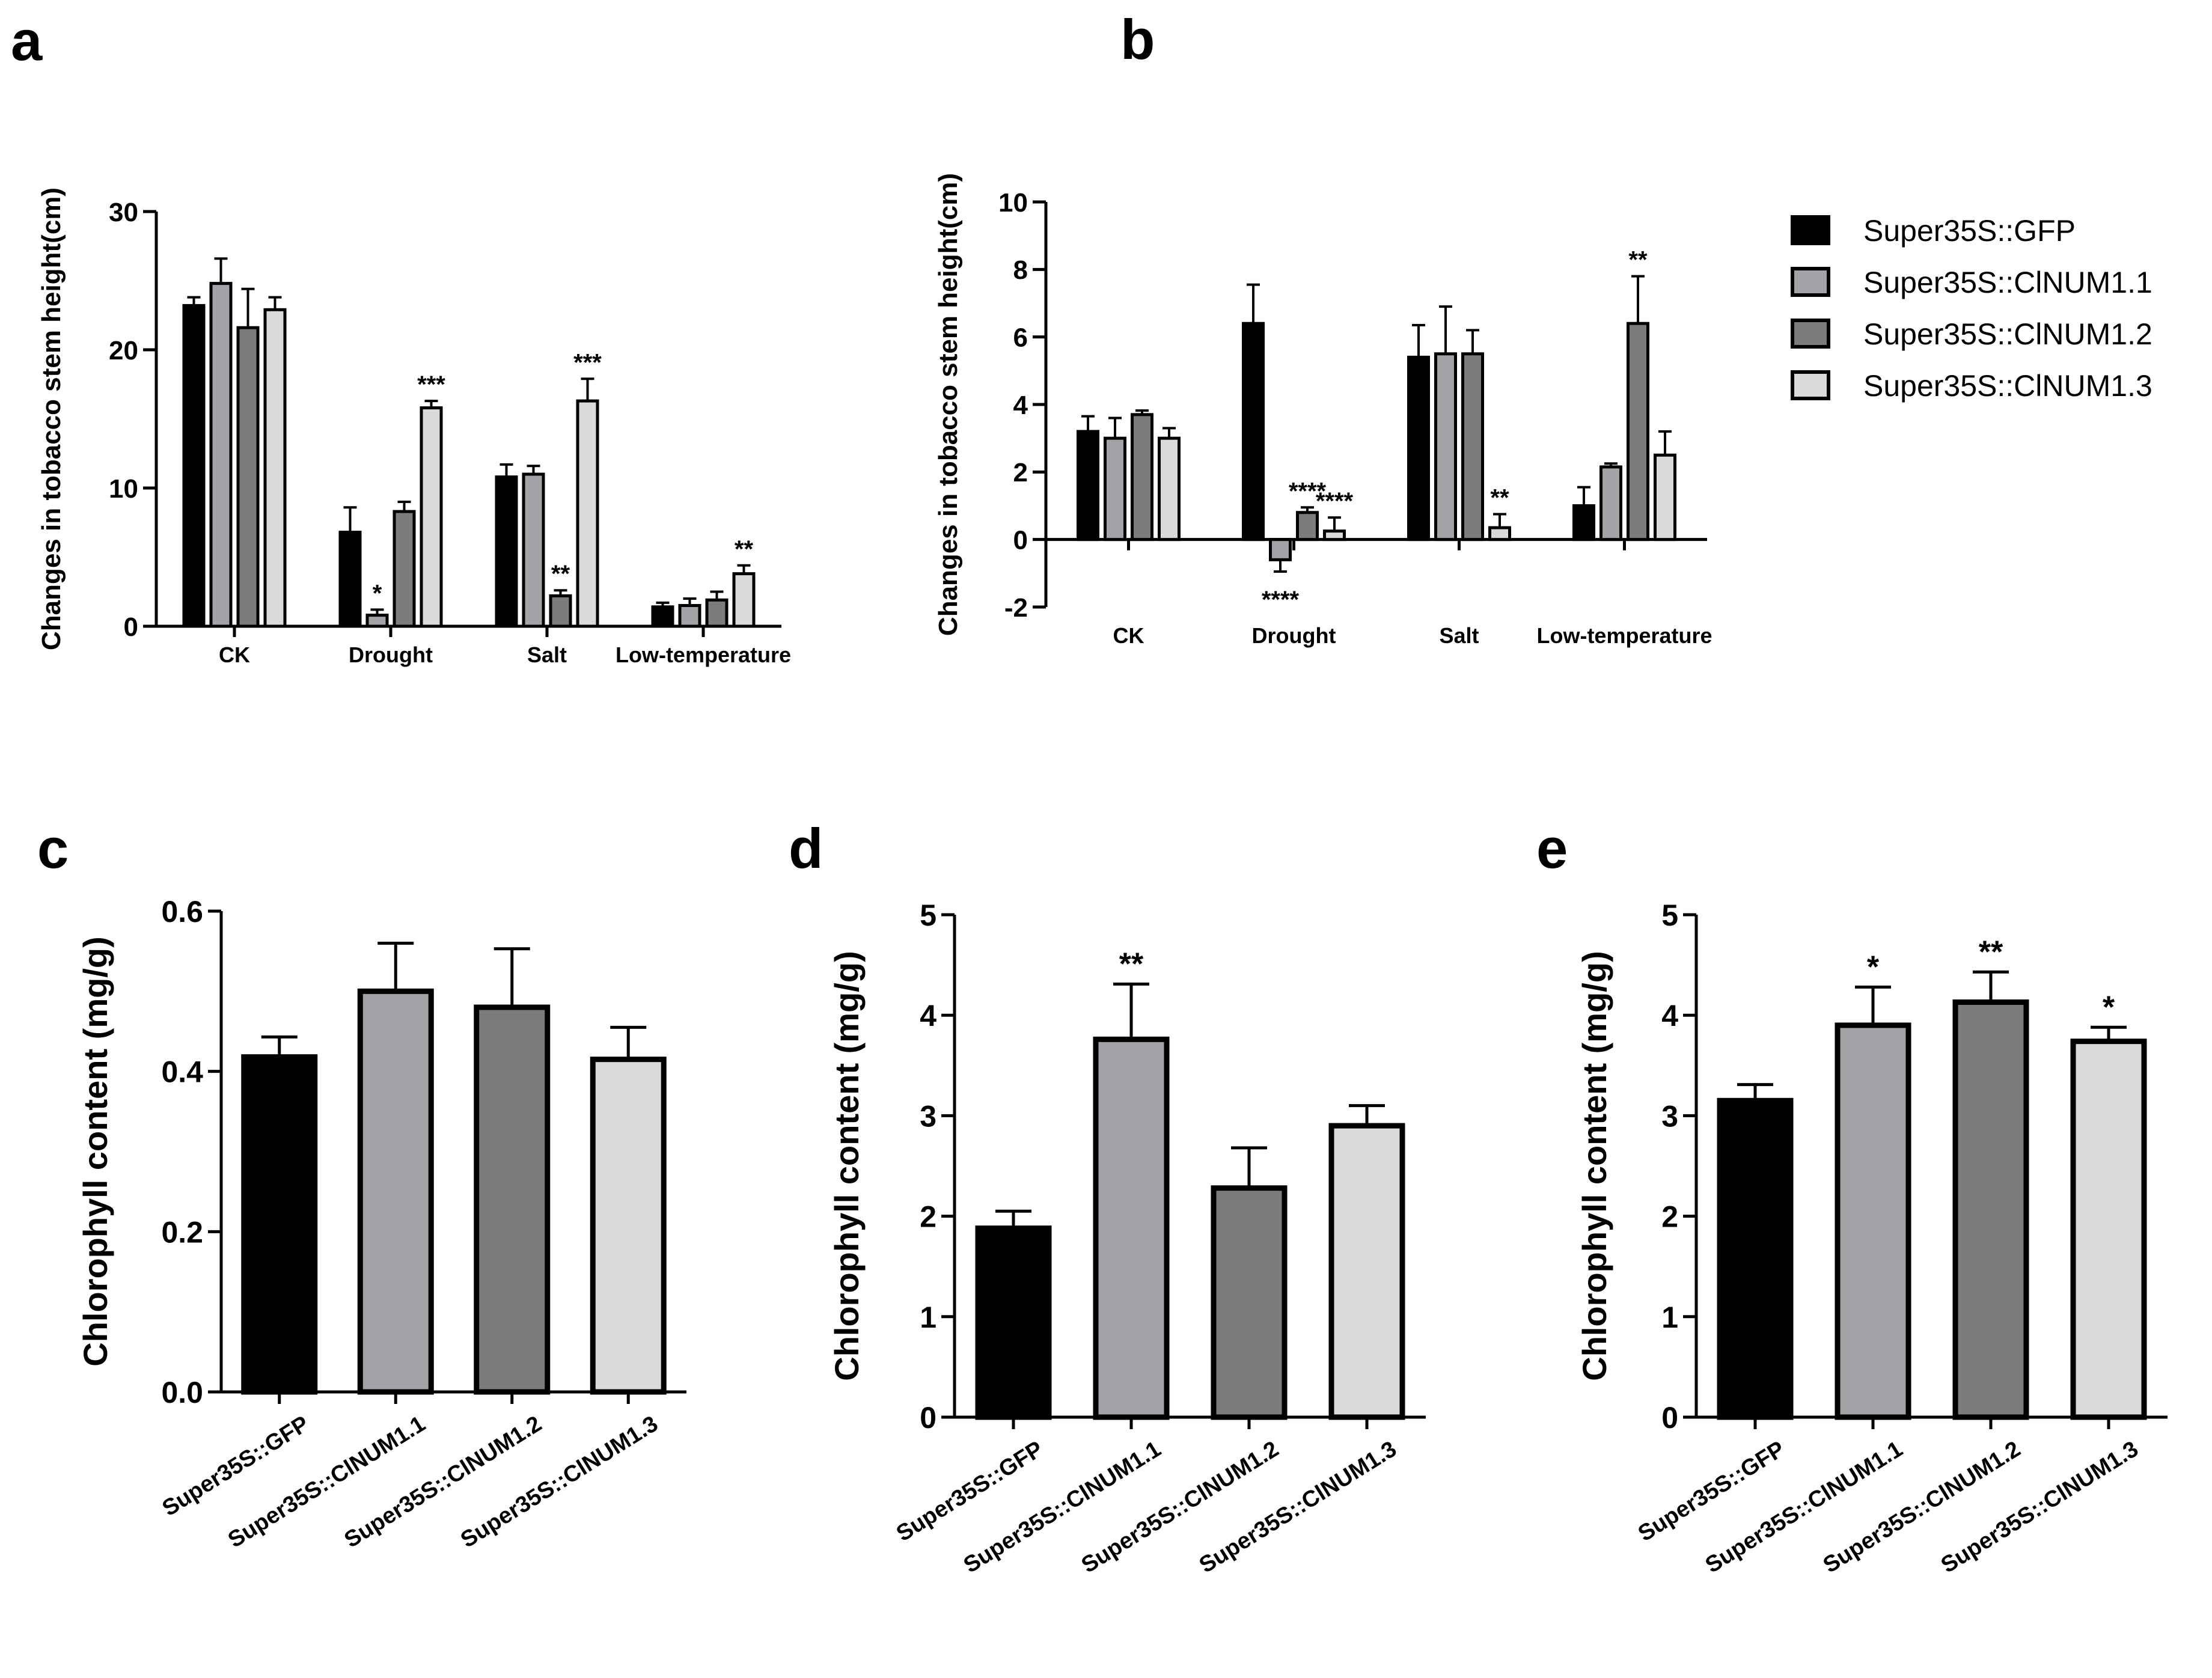 This screenshot has width=2212, height=1678. Describe the element at coordinates (1020, 270) in the screenshot. I see `y-tick-label: 8` at that location.